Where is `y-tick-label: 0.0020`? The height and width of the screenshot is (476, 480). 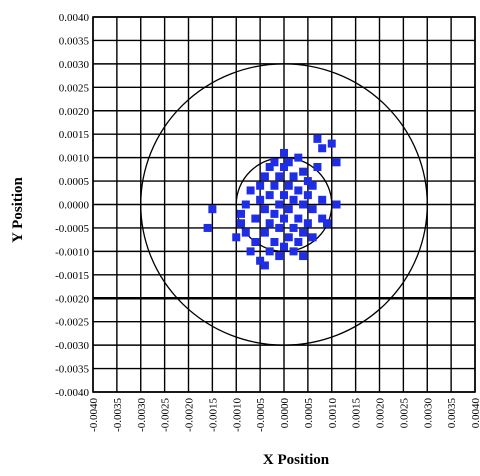 y-tick-label: 0.0020 is located at coordinates (74, 112).